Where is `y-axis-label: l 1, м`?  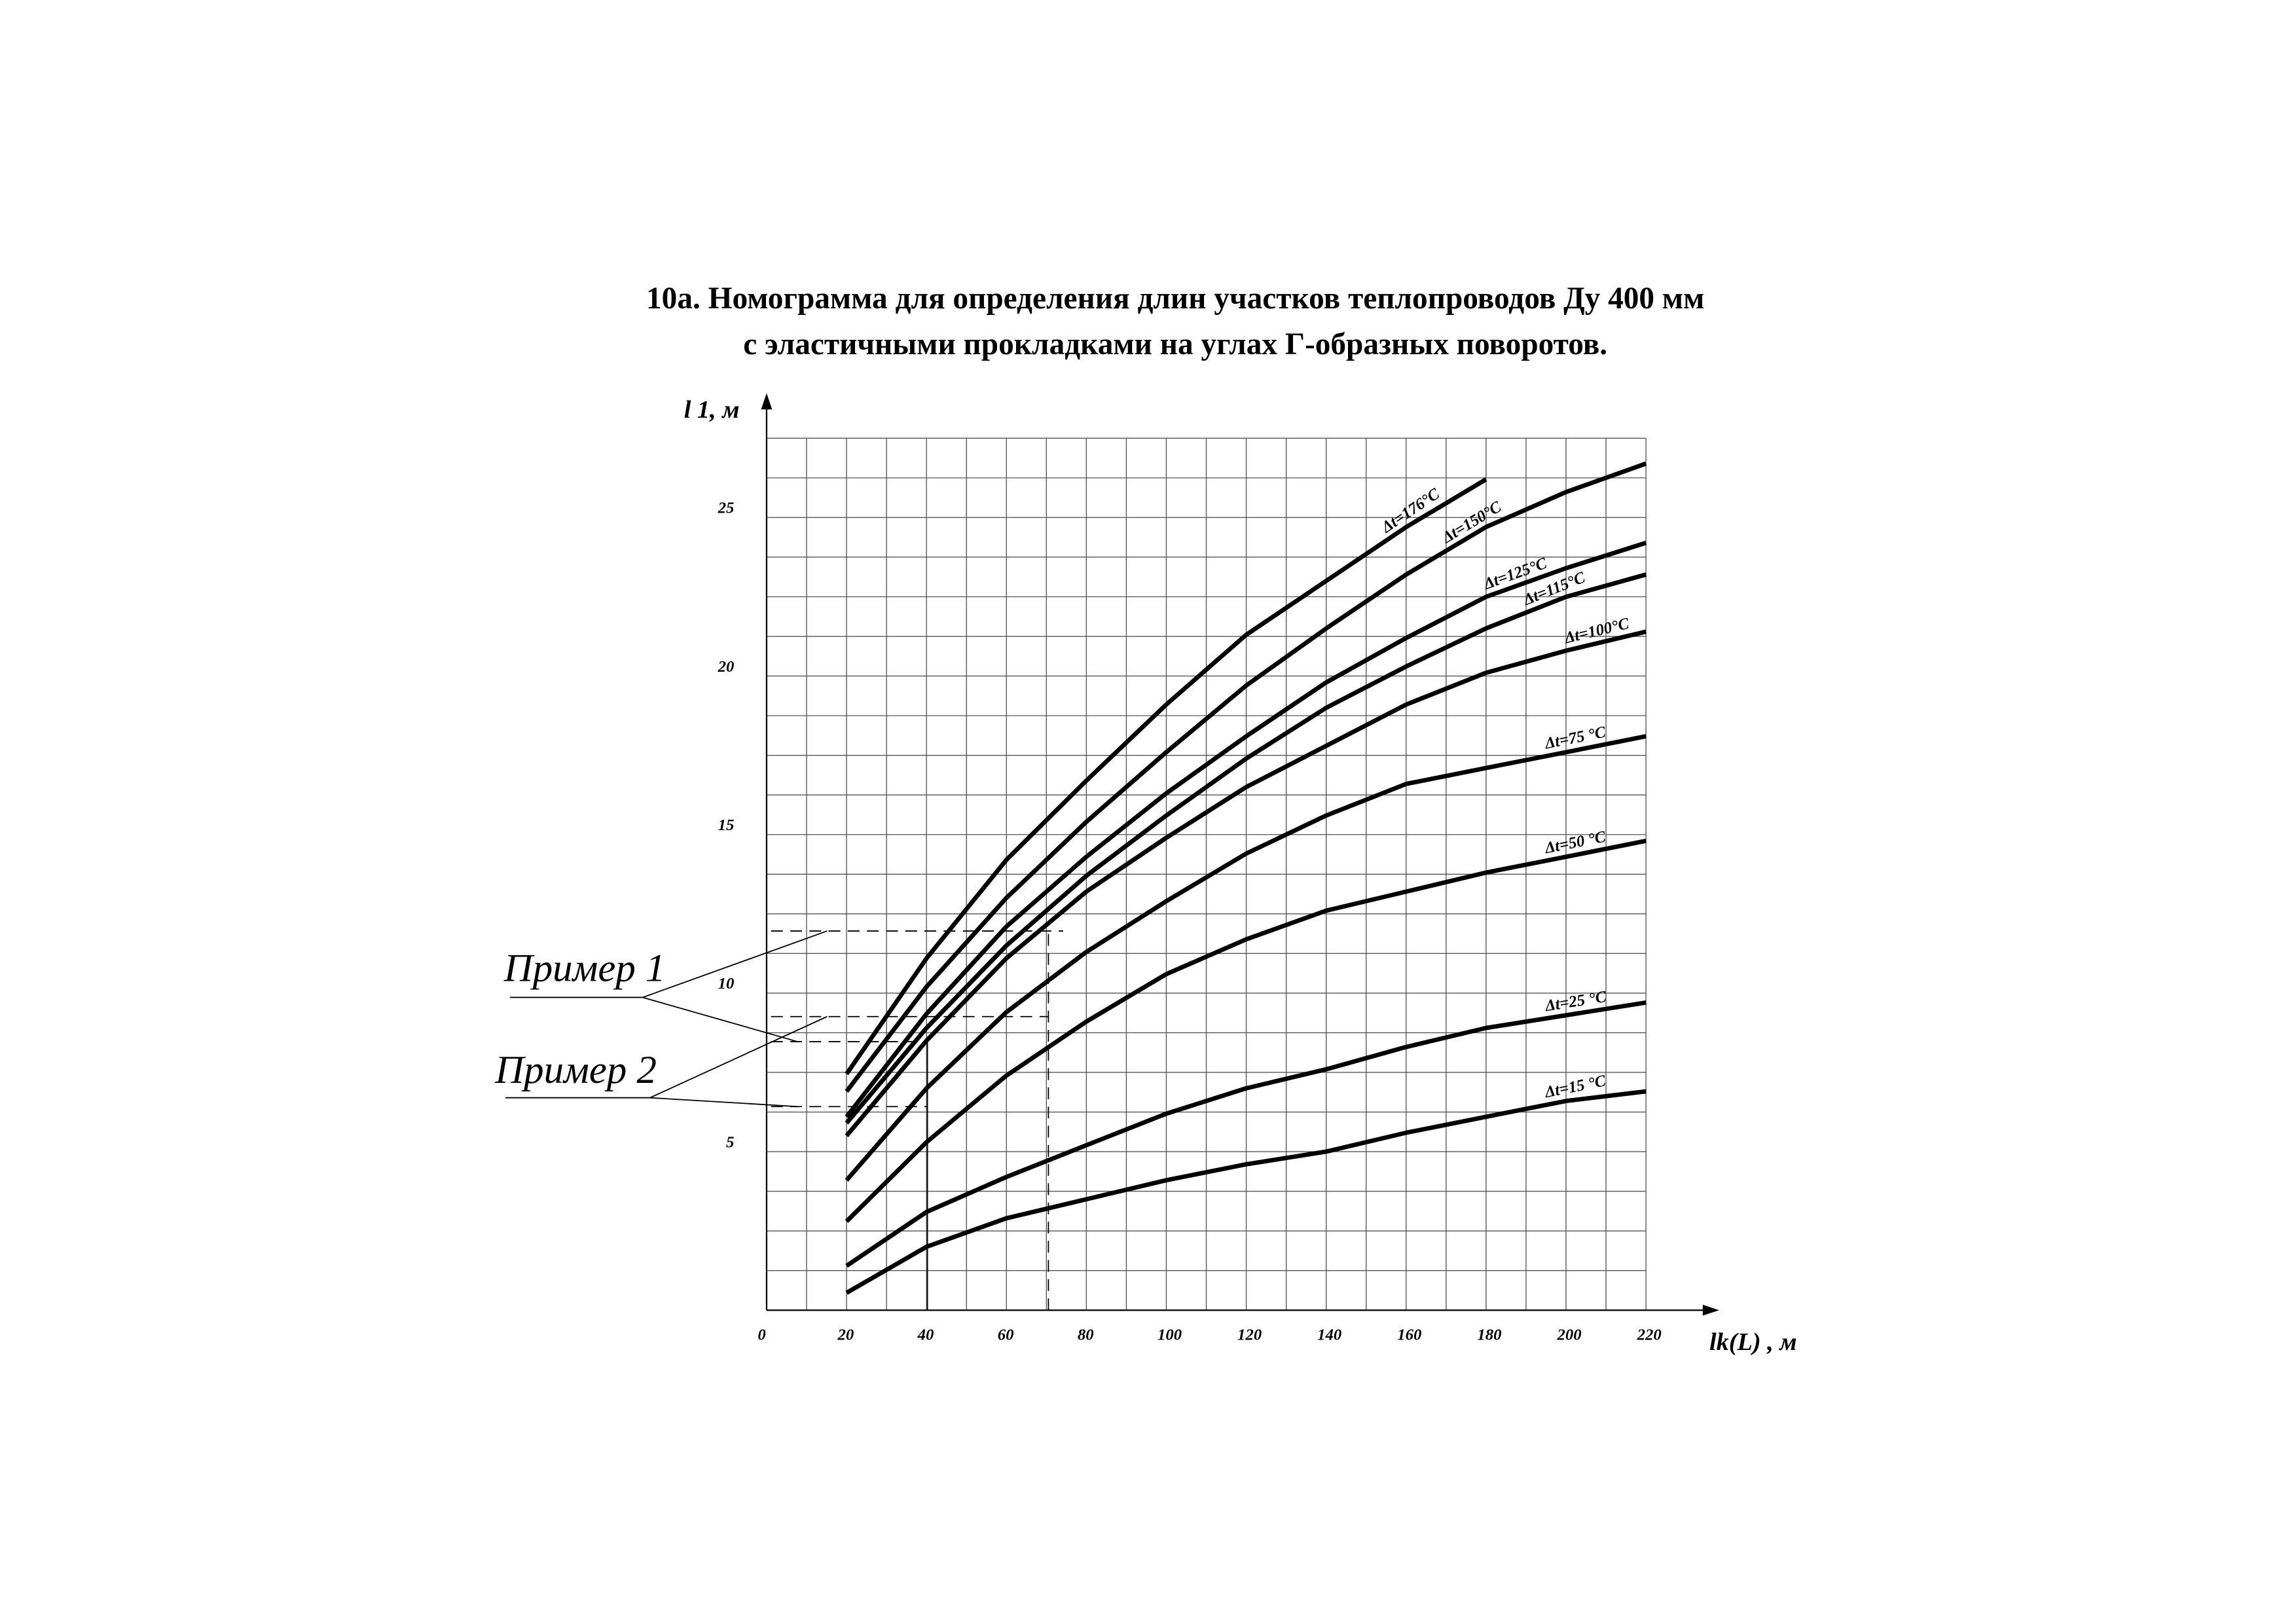 y-axis-label: l 1, м is located at coordinates (712, 410).